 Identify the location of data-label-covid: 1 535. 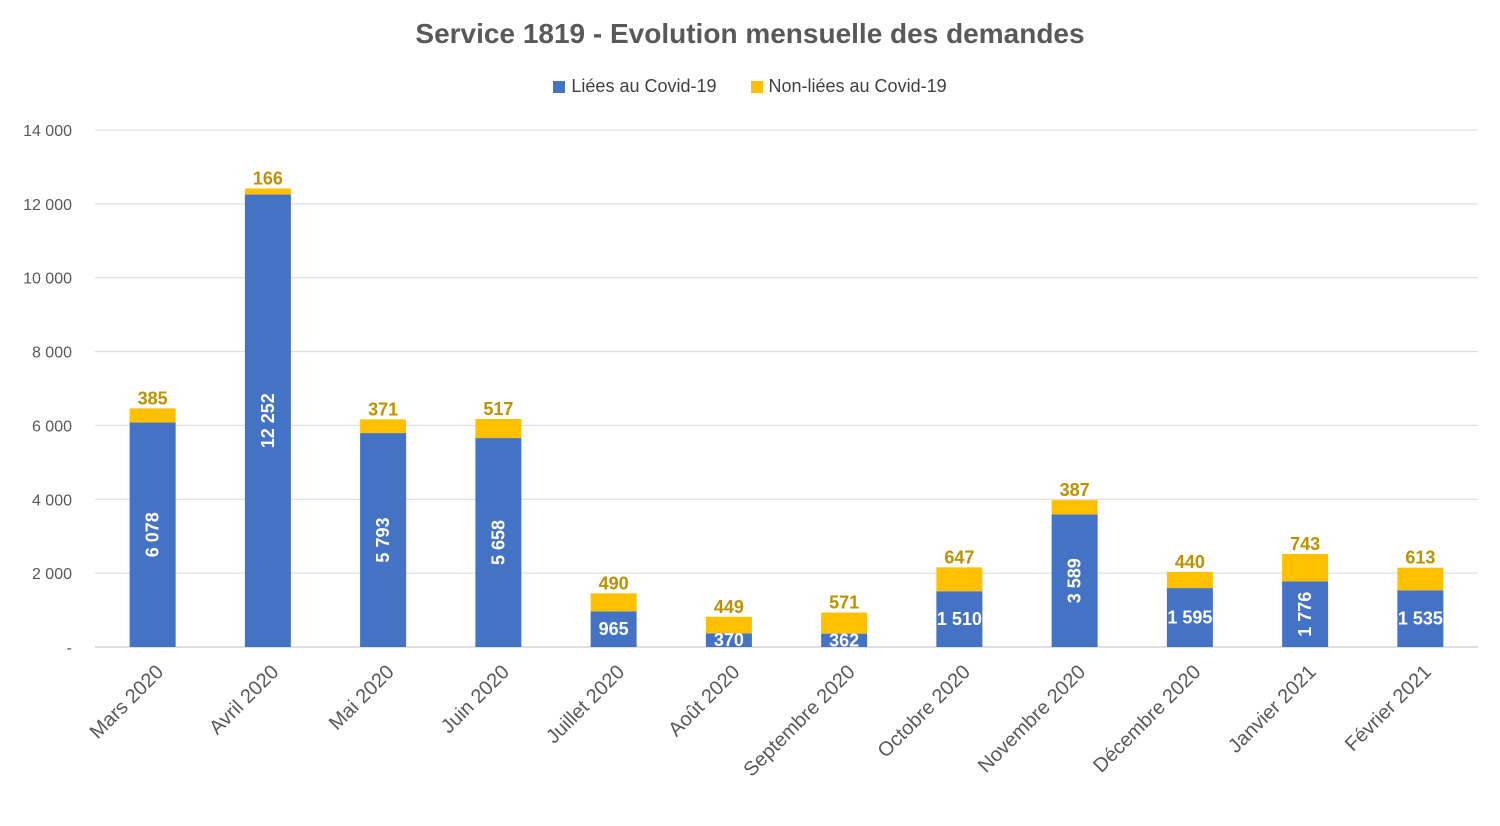
(1420, 619).